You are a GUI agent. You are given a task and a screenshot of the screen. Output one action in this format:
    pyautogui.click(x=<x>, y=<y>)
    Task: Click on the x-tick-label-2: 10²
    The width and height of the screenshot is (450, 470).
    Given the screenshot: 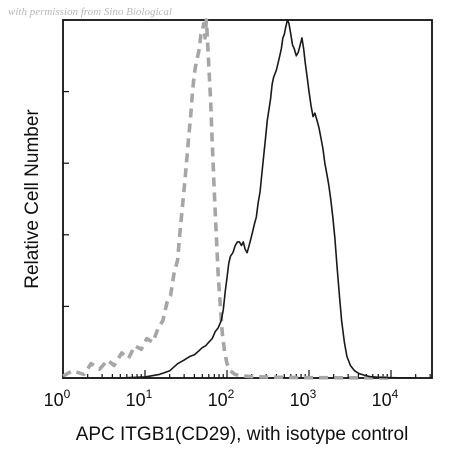 What is the action you would take?
    pyautogui.click(x=221, y=398)
    